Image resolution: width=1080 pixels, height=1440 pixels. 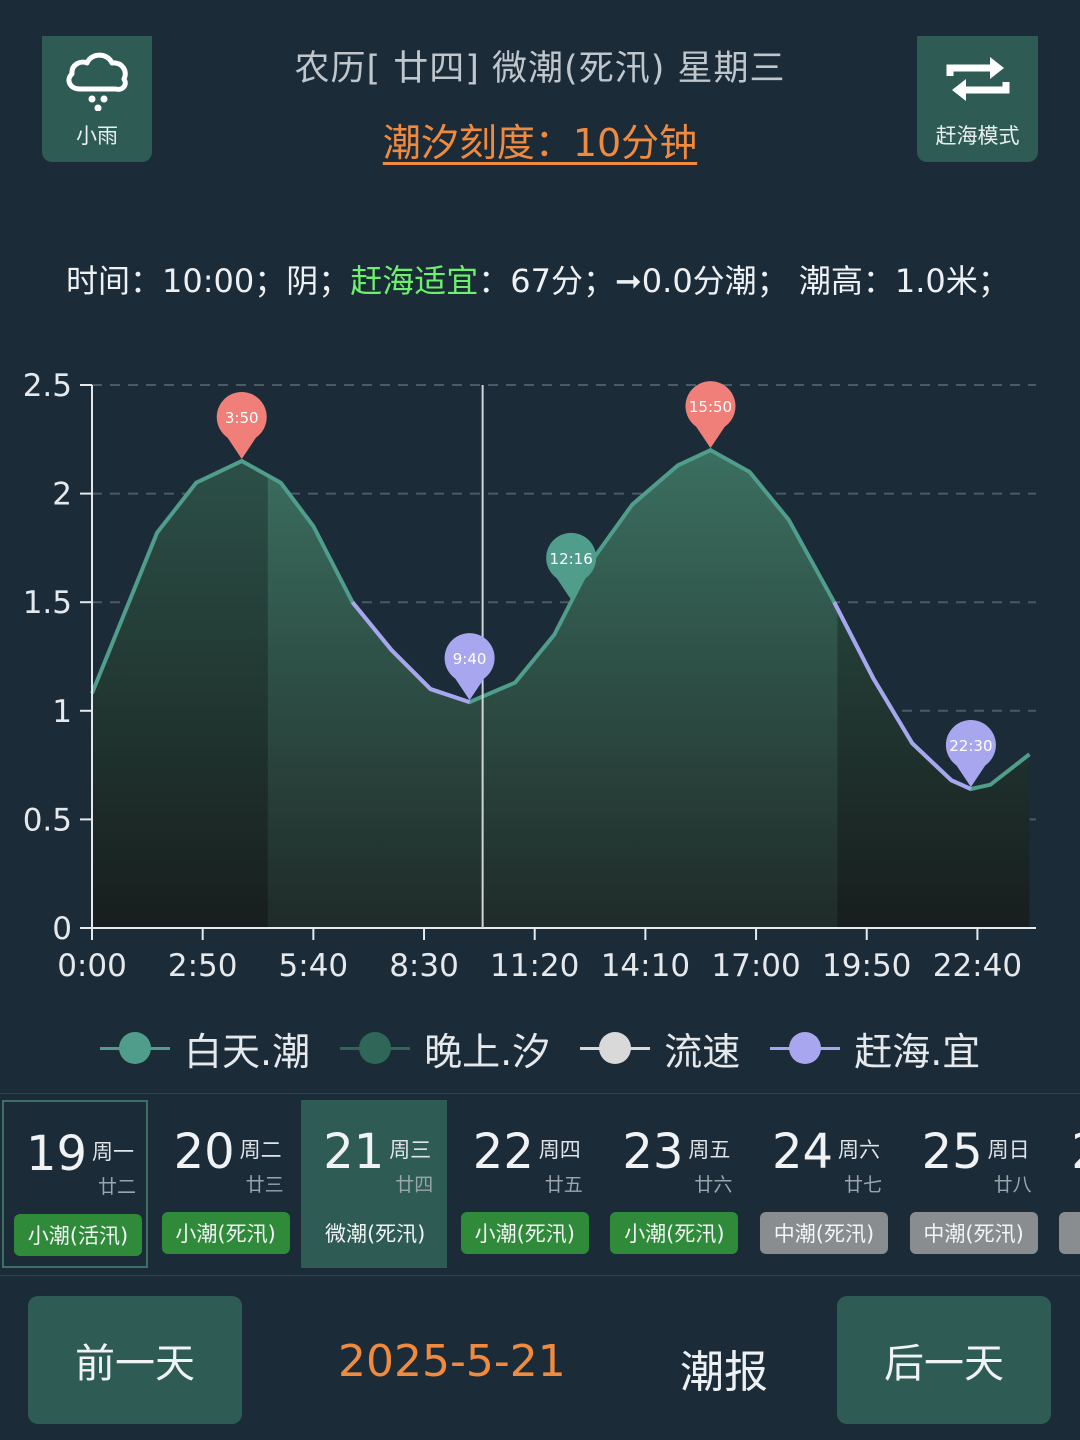 What do you see at coordinates (1008, 1150) in the screenshot?
I see `day-weekday: 周日` at bounding box center [1008, 1150].